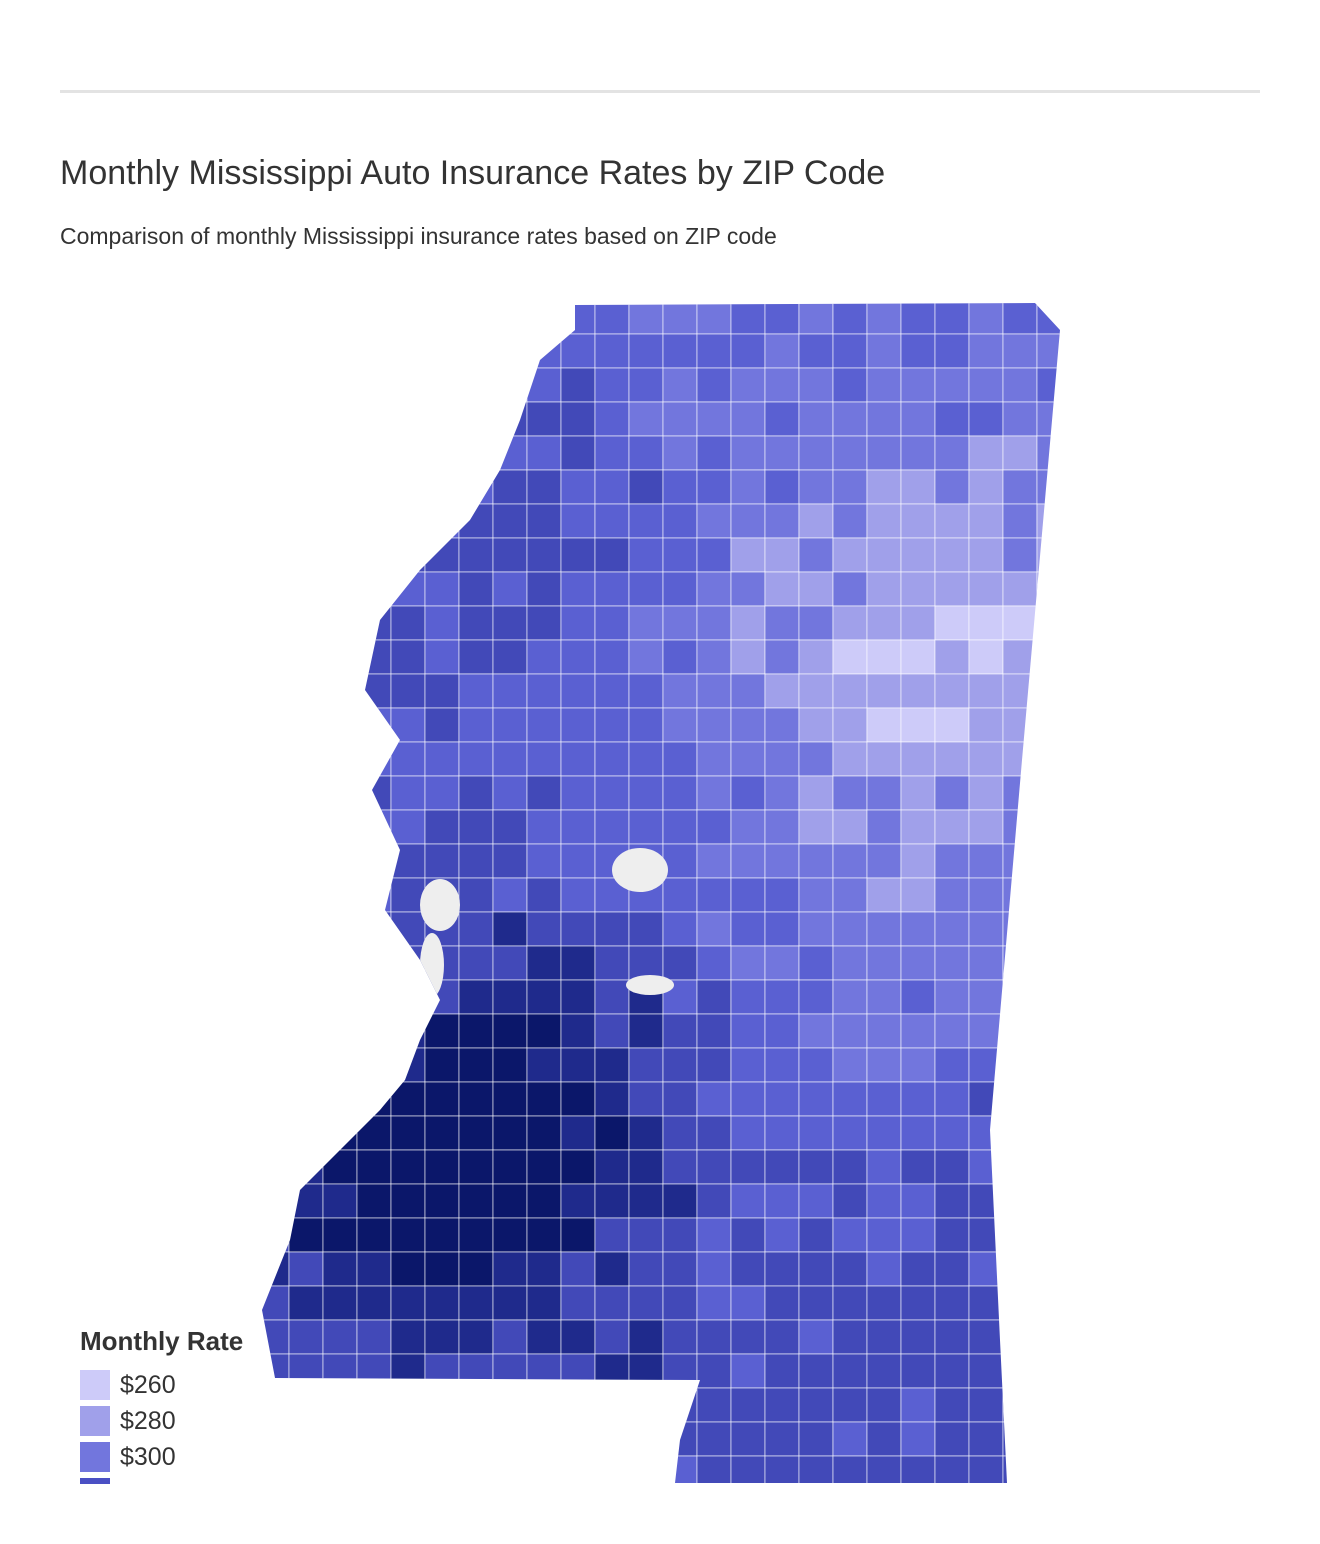  What do you see at coordinates (161, 1421) in the screenshot?
I see `legend-item: $280` at bounding box center [161, 1421].